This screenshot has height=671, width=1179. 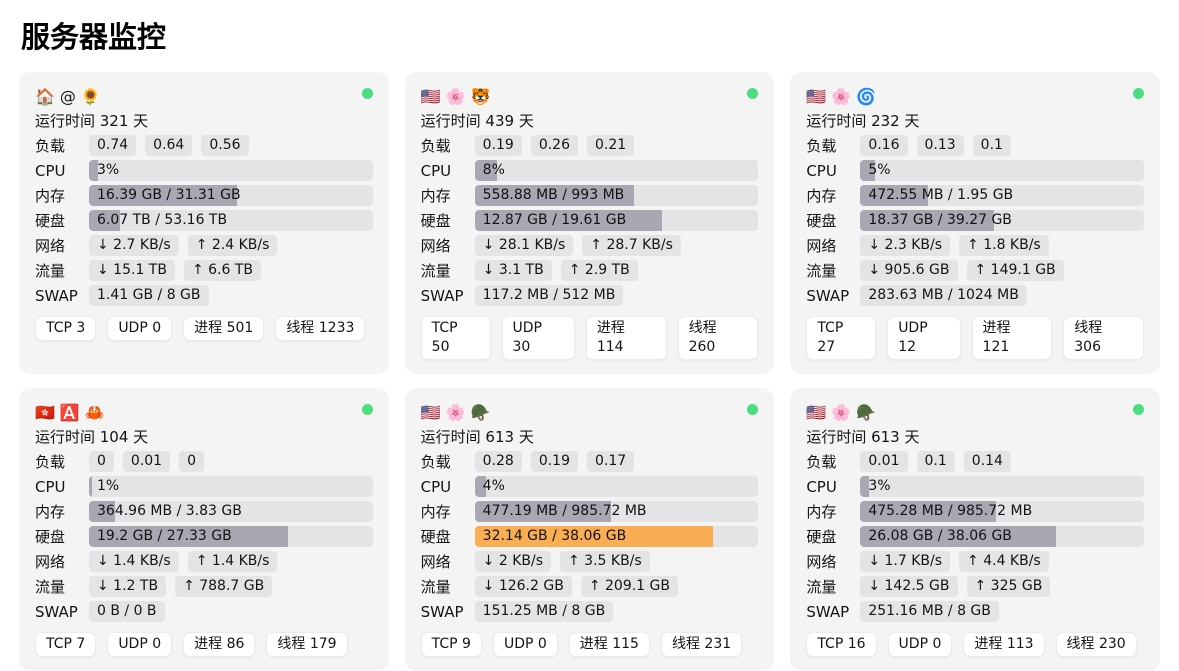 I want to click on load-5m-value: 0.64, so click(x=169, y=145).